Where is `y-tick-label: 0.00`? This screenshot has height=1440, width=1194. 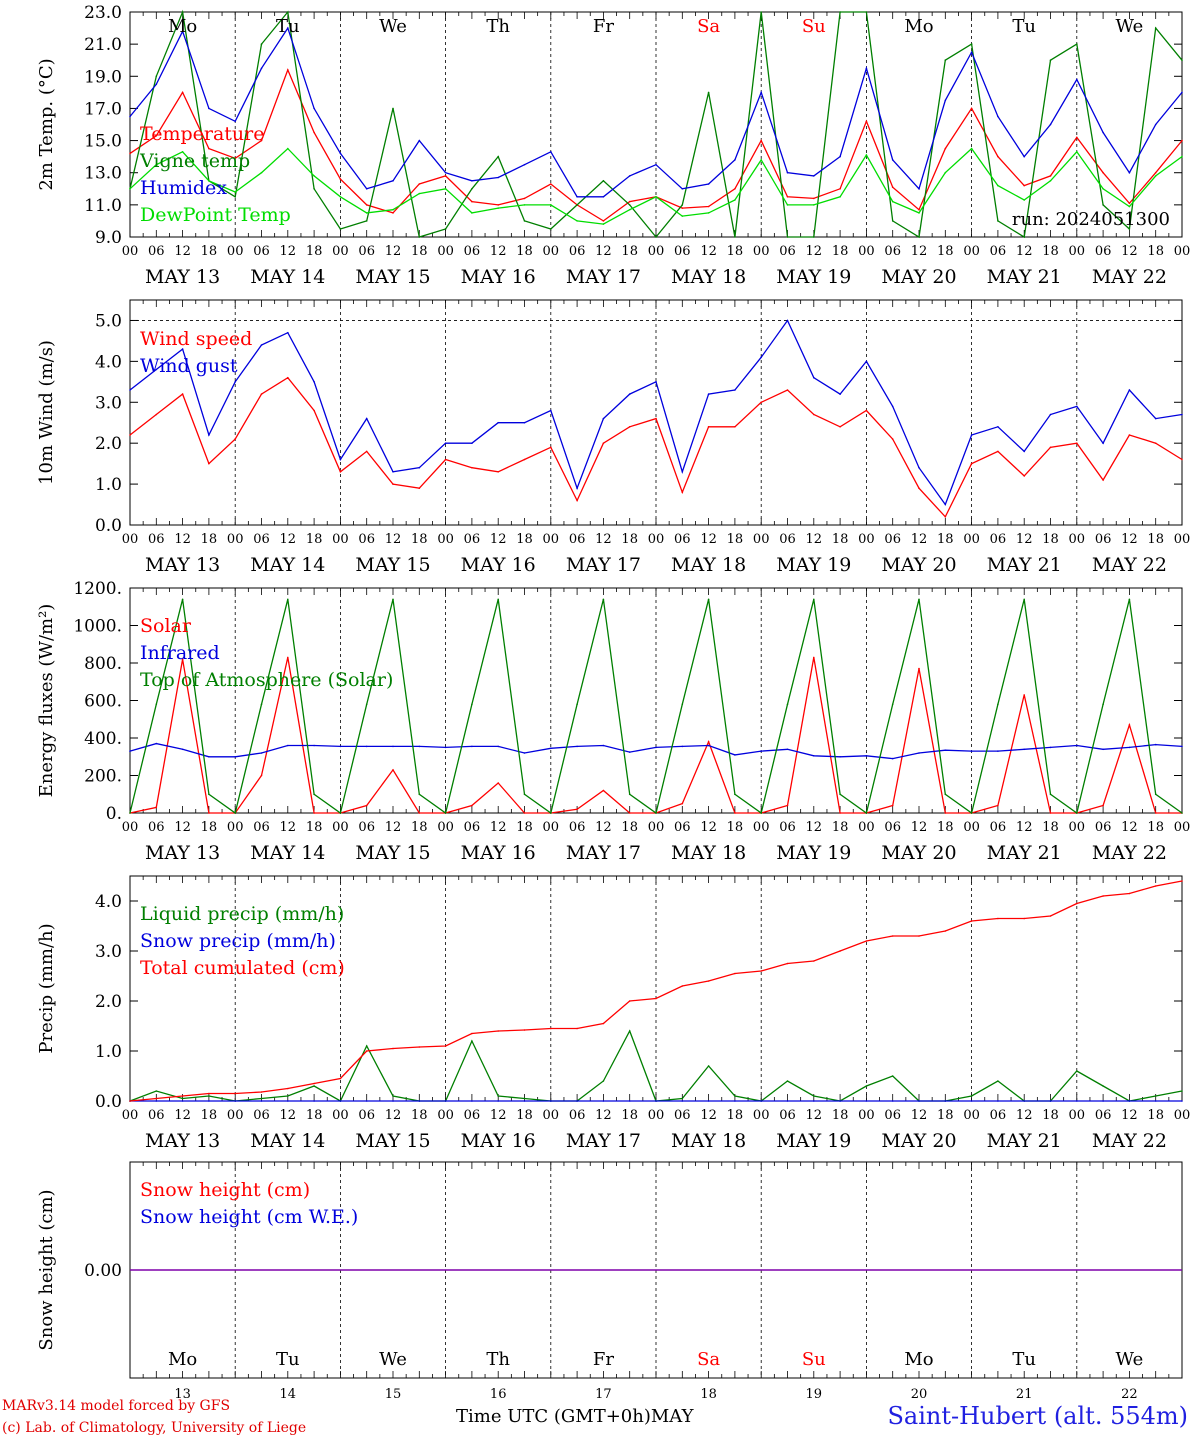
y-tick-label: 0.00 is located at coordinates (103, 1271).